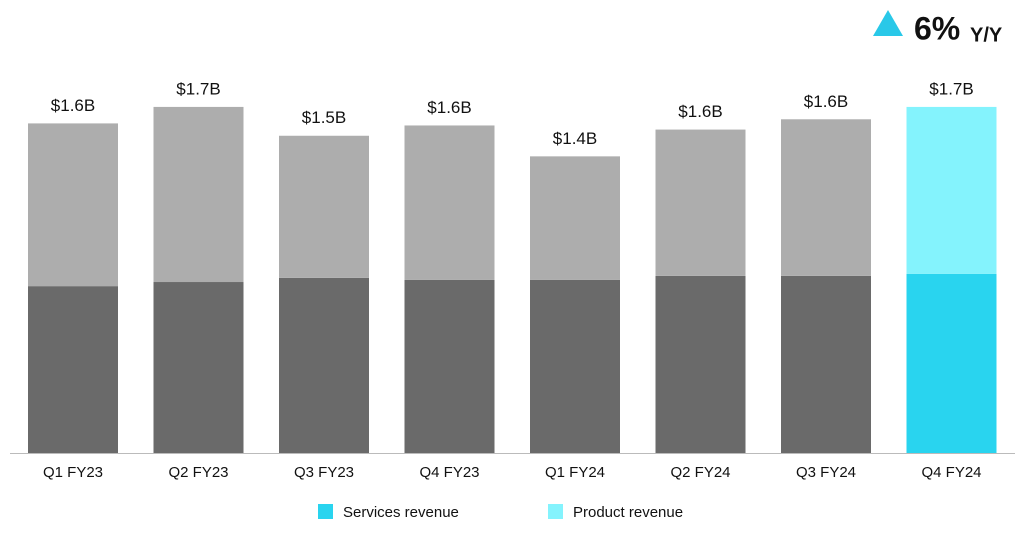 This screenshot has height=533, width=1024. What do you see at coordinates (324, 472) in the screenshot?
I see `x-tick-label: Q3 FY23` at bounding box center [324, 472].